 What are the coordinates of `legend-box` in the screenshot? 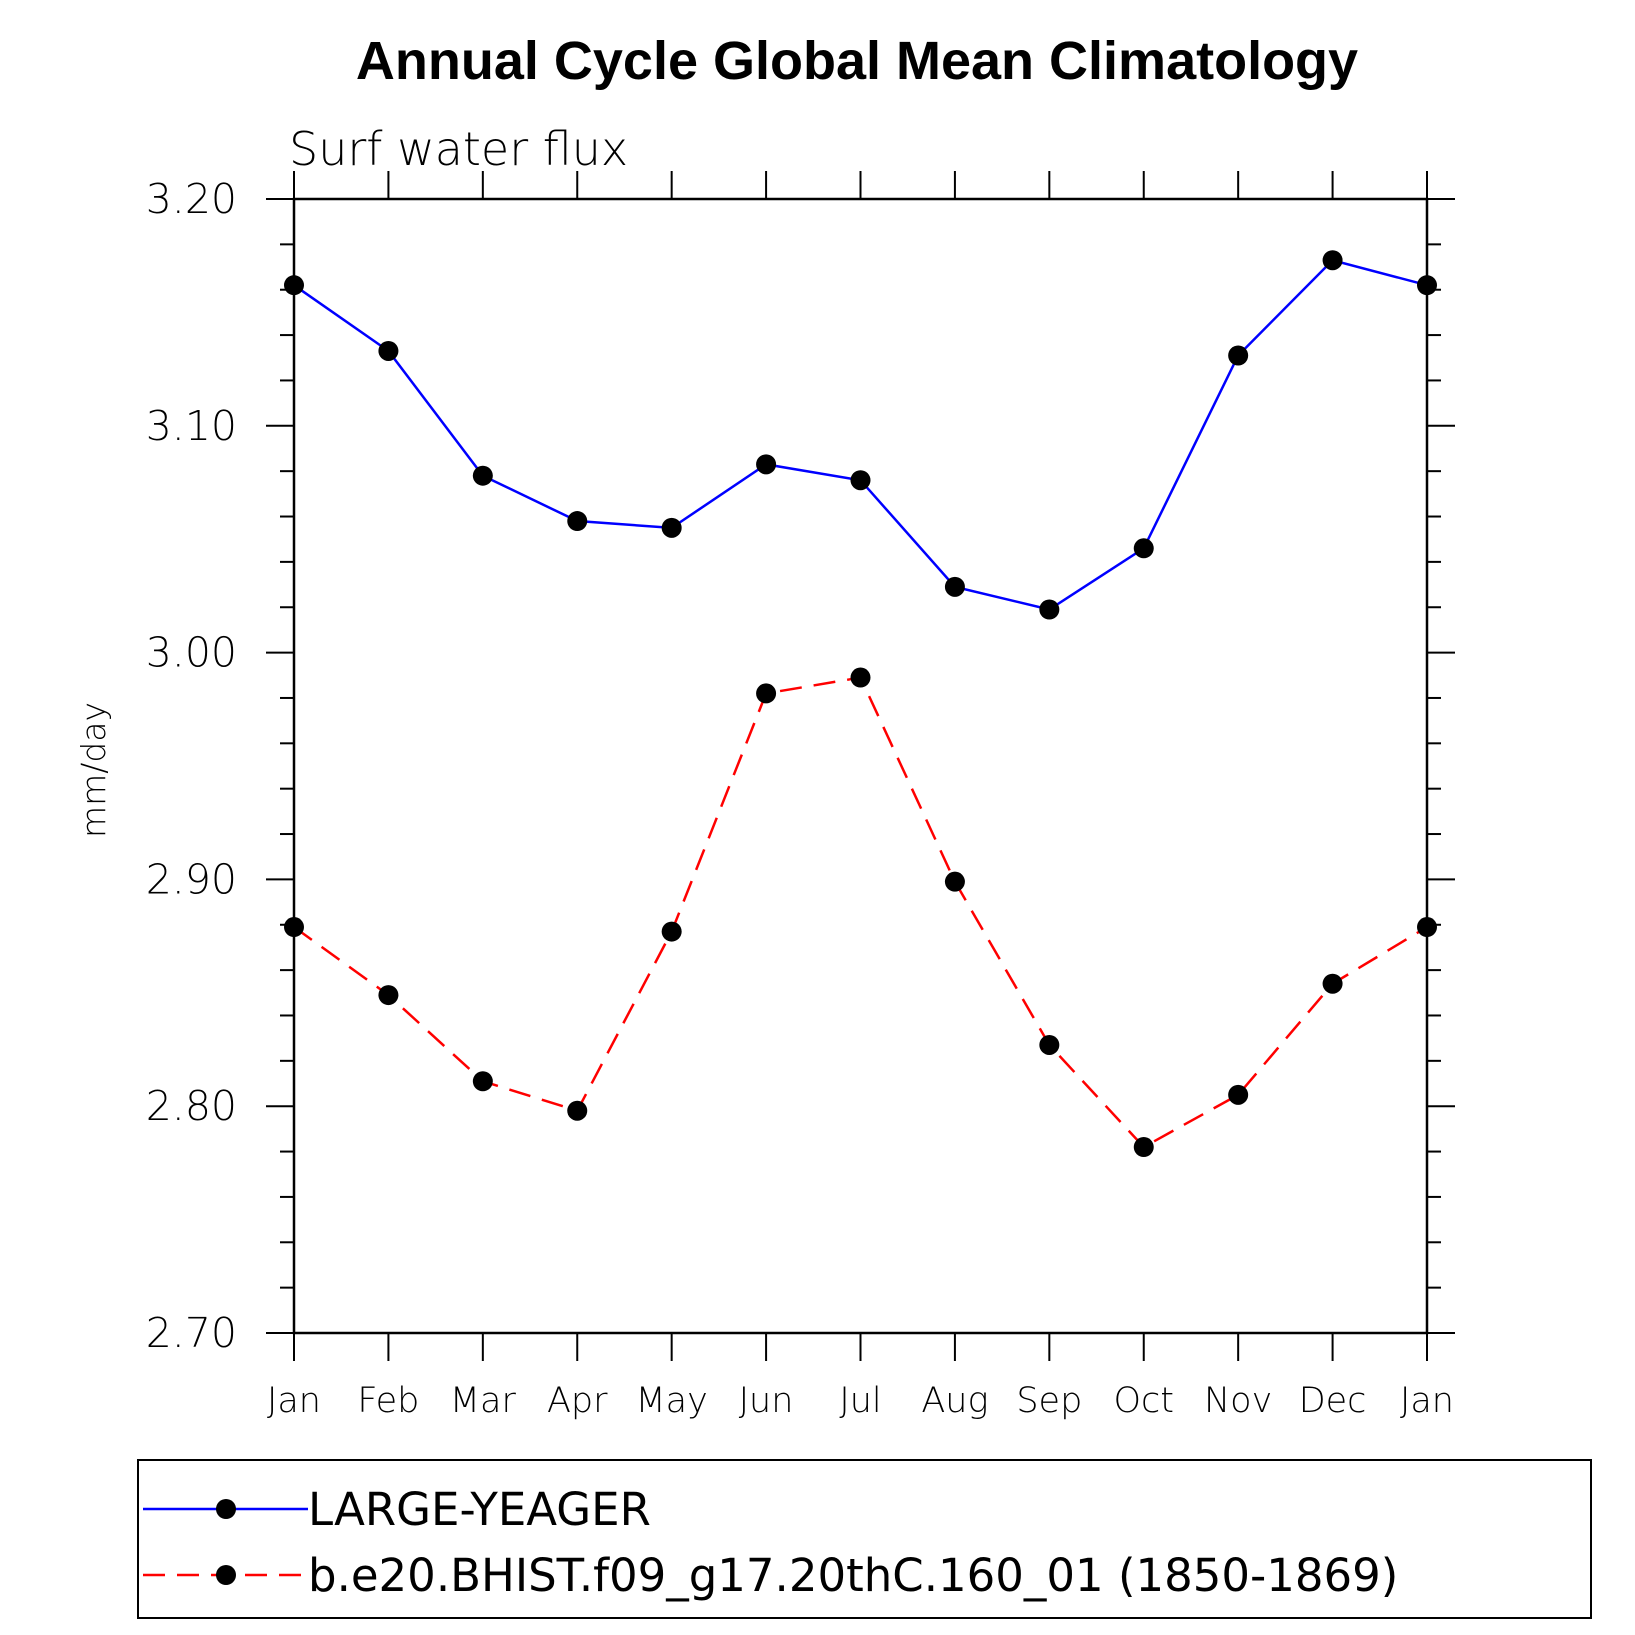 It's located at (864, 1539).